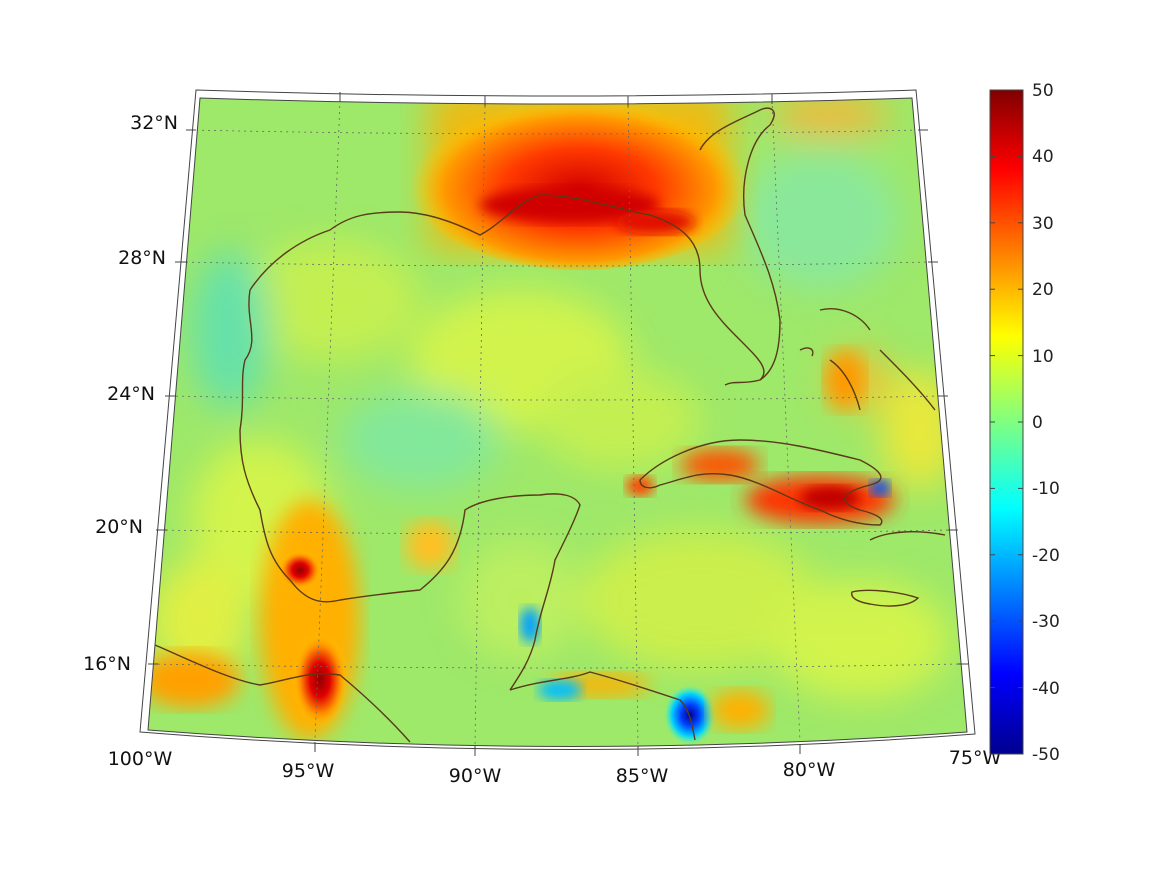 The height and width of the screenshot is (875, 1167). Describe the element at coordinates (1046, 556) in the screenshot. I see `colorbar-label: -20` at that location.